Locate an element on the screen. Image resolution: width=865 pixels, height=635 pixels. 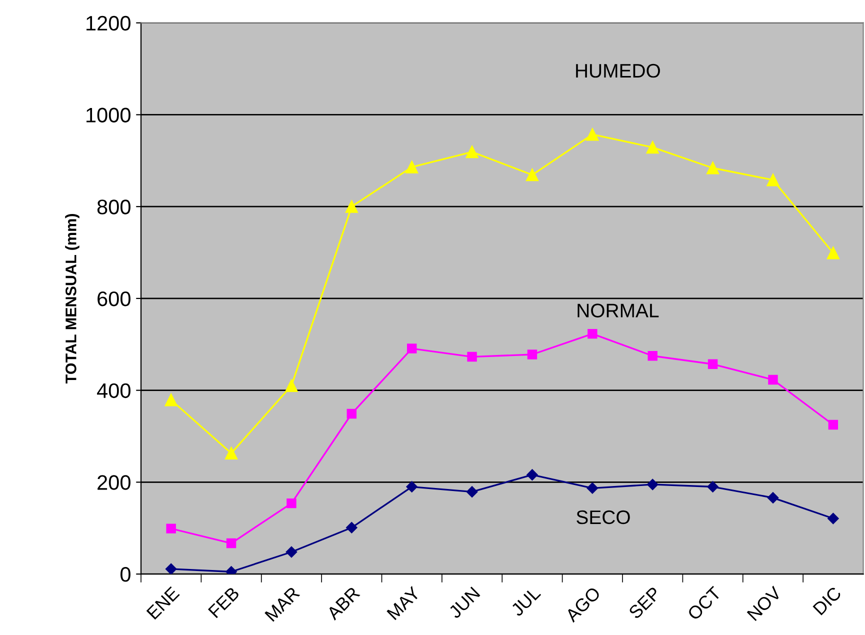
y-tick-label: 0 is located at coordinates (125, 574).